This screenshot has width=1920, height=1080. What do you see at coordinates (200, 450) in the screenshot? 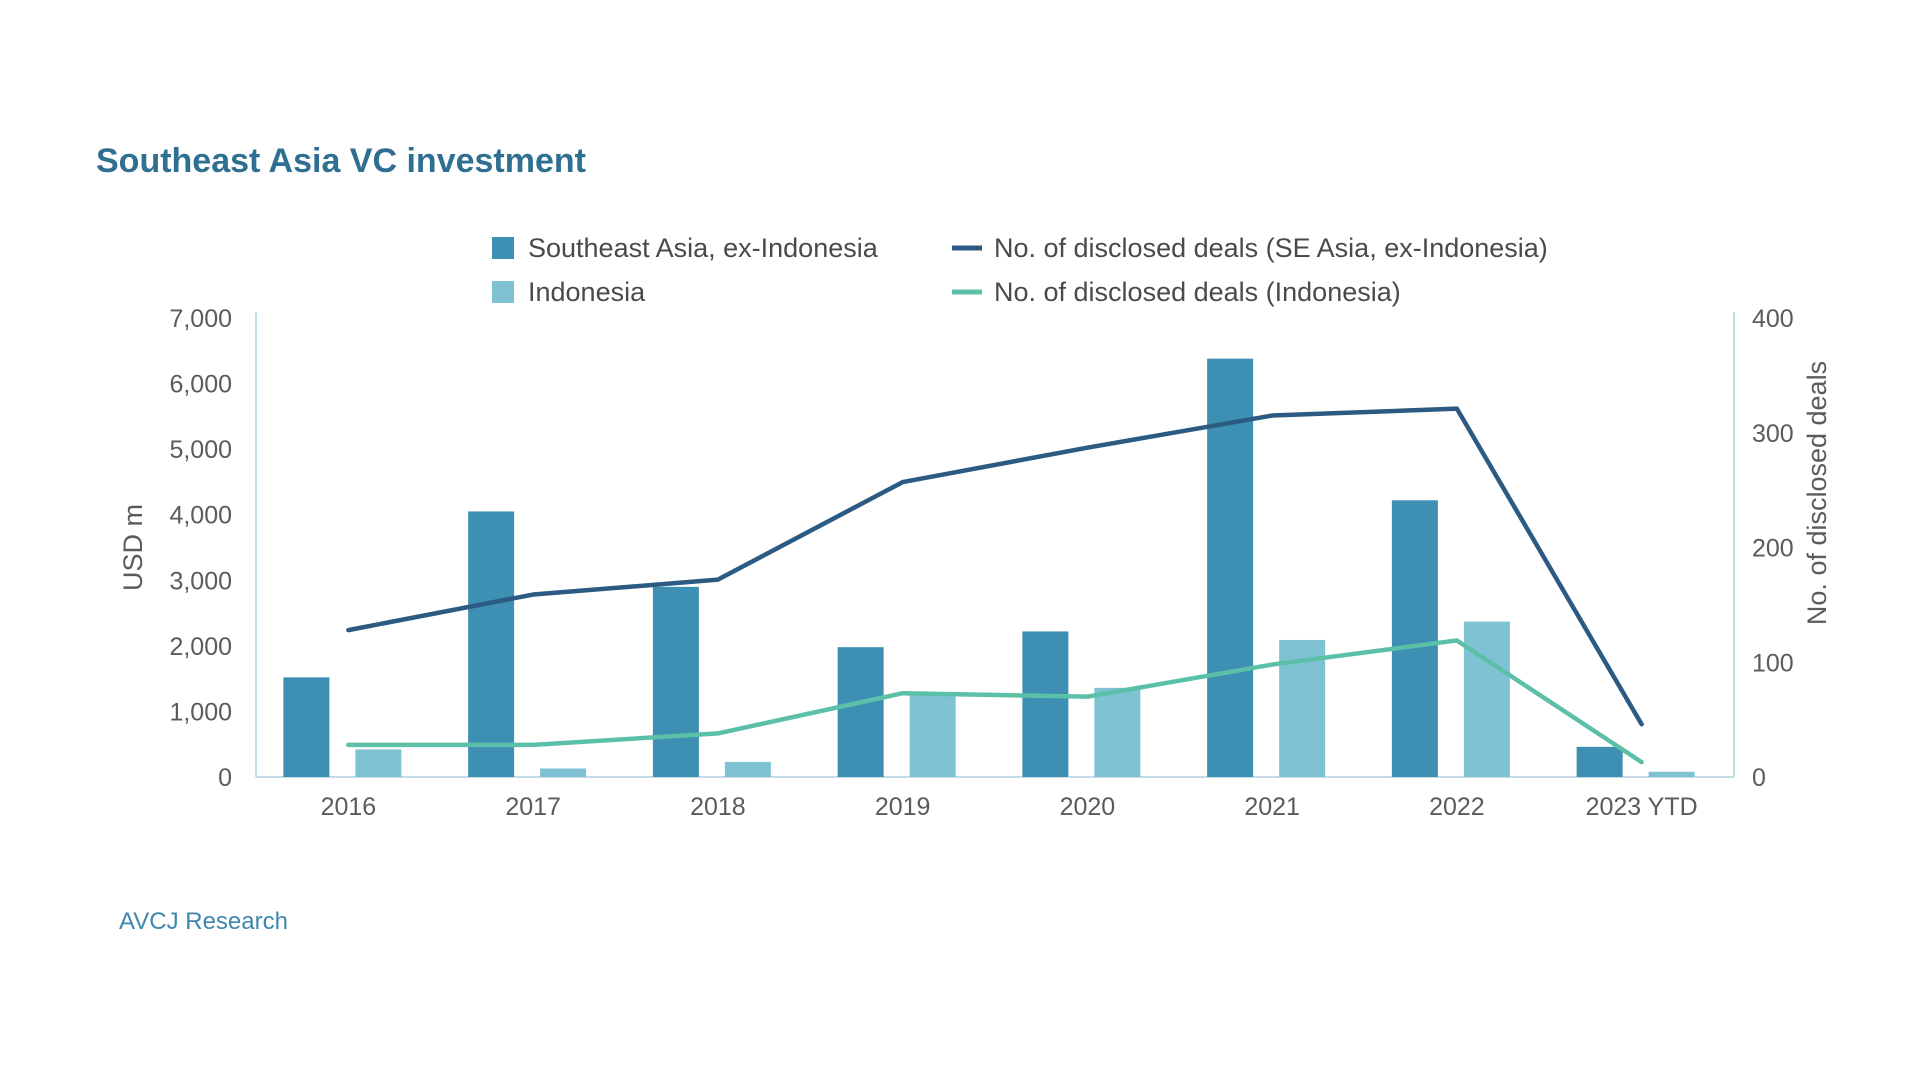
I see `y-left-tick-label: 5,000` at bounding box center [200, 450].